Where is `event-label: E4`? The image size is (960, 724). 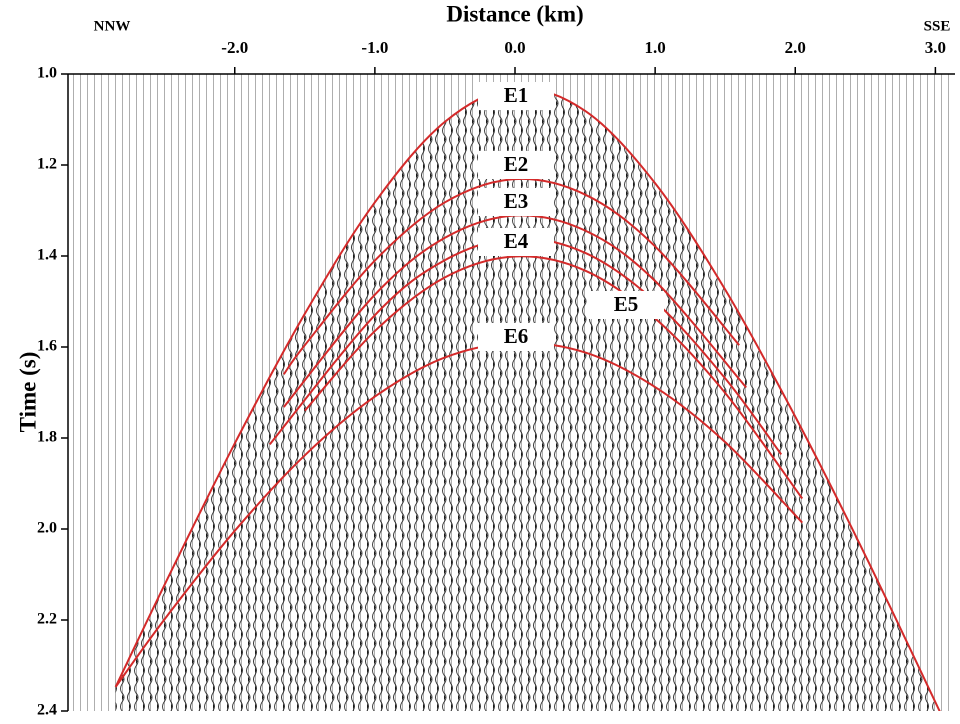
event-label: E4 is located at coordinates (516, 241).